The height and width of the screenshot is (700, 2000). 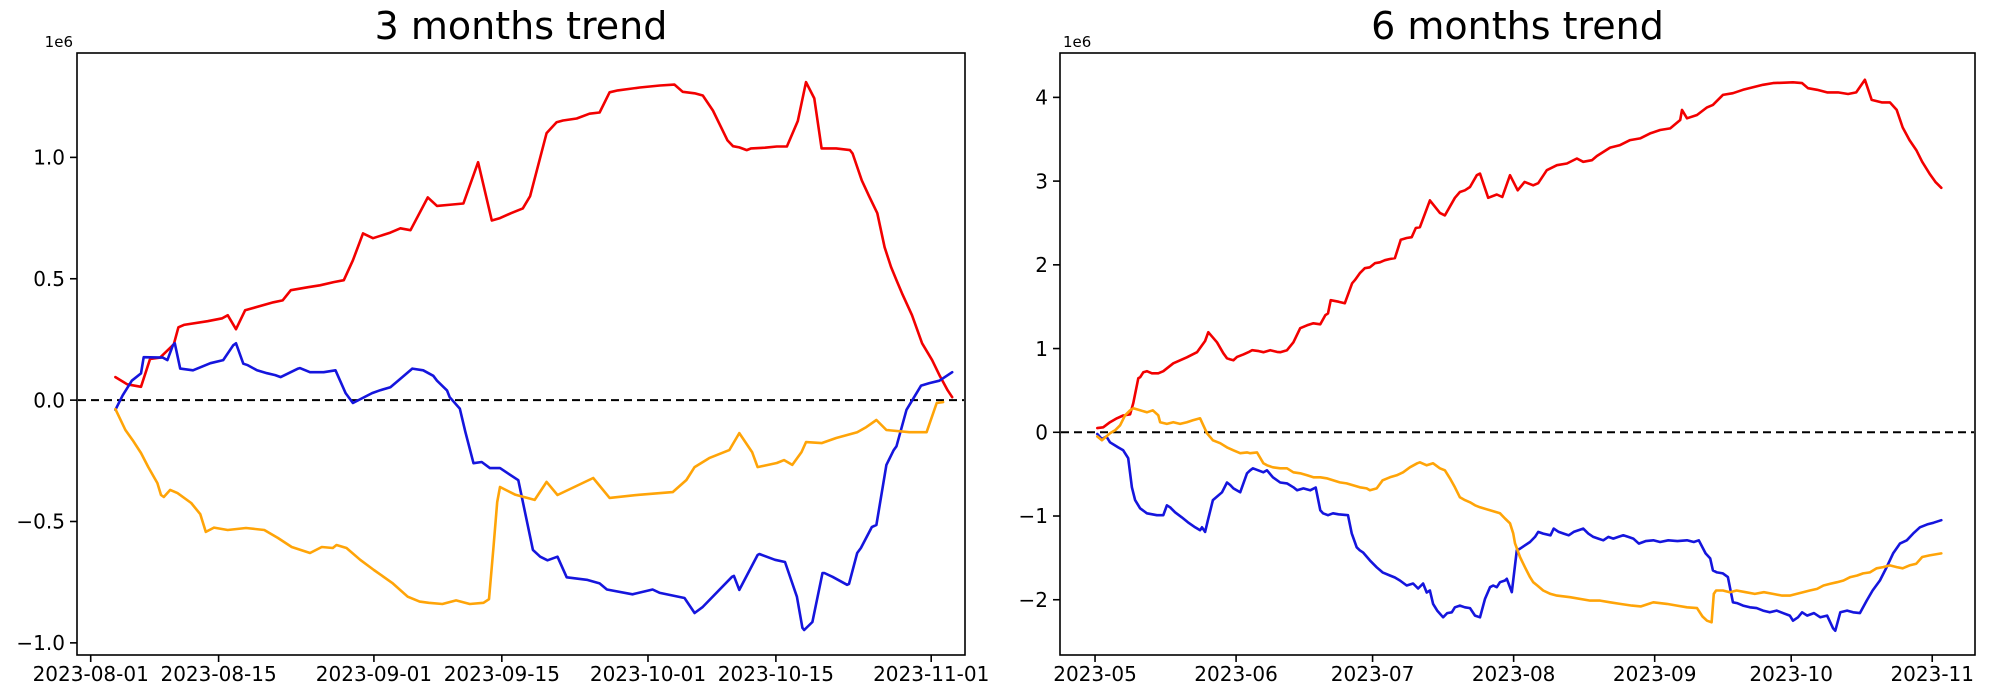 What do you see at coordinates (1373, 674) in the screenshot?
I see `x-tick-label: 2023-07` at bounding box center [1373, 674].